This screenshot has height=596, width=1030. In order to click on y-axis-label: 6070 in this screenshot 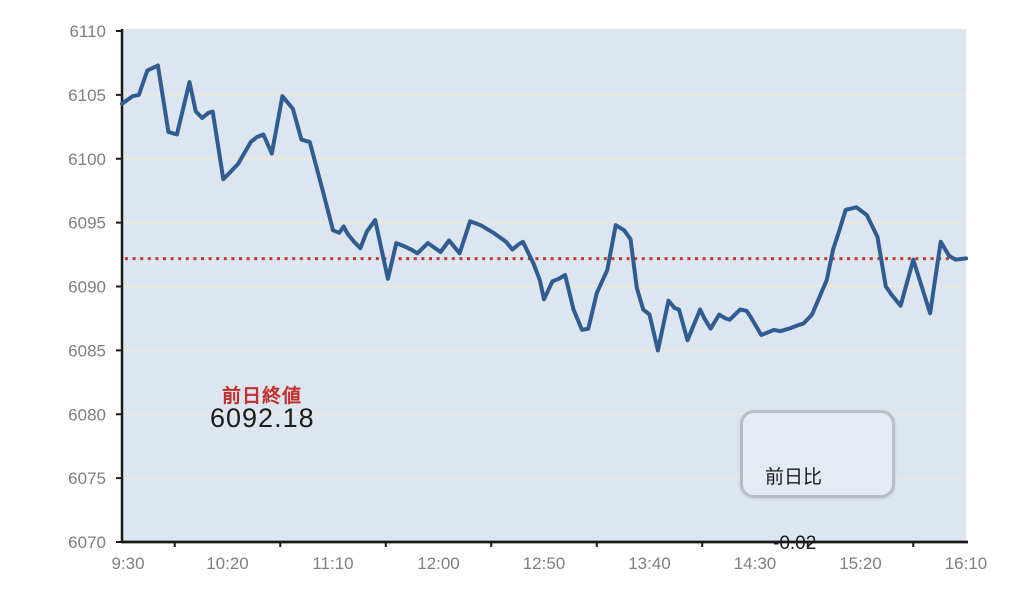, I will do `click(87, 542)`.